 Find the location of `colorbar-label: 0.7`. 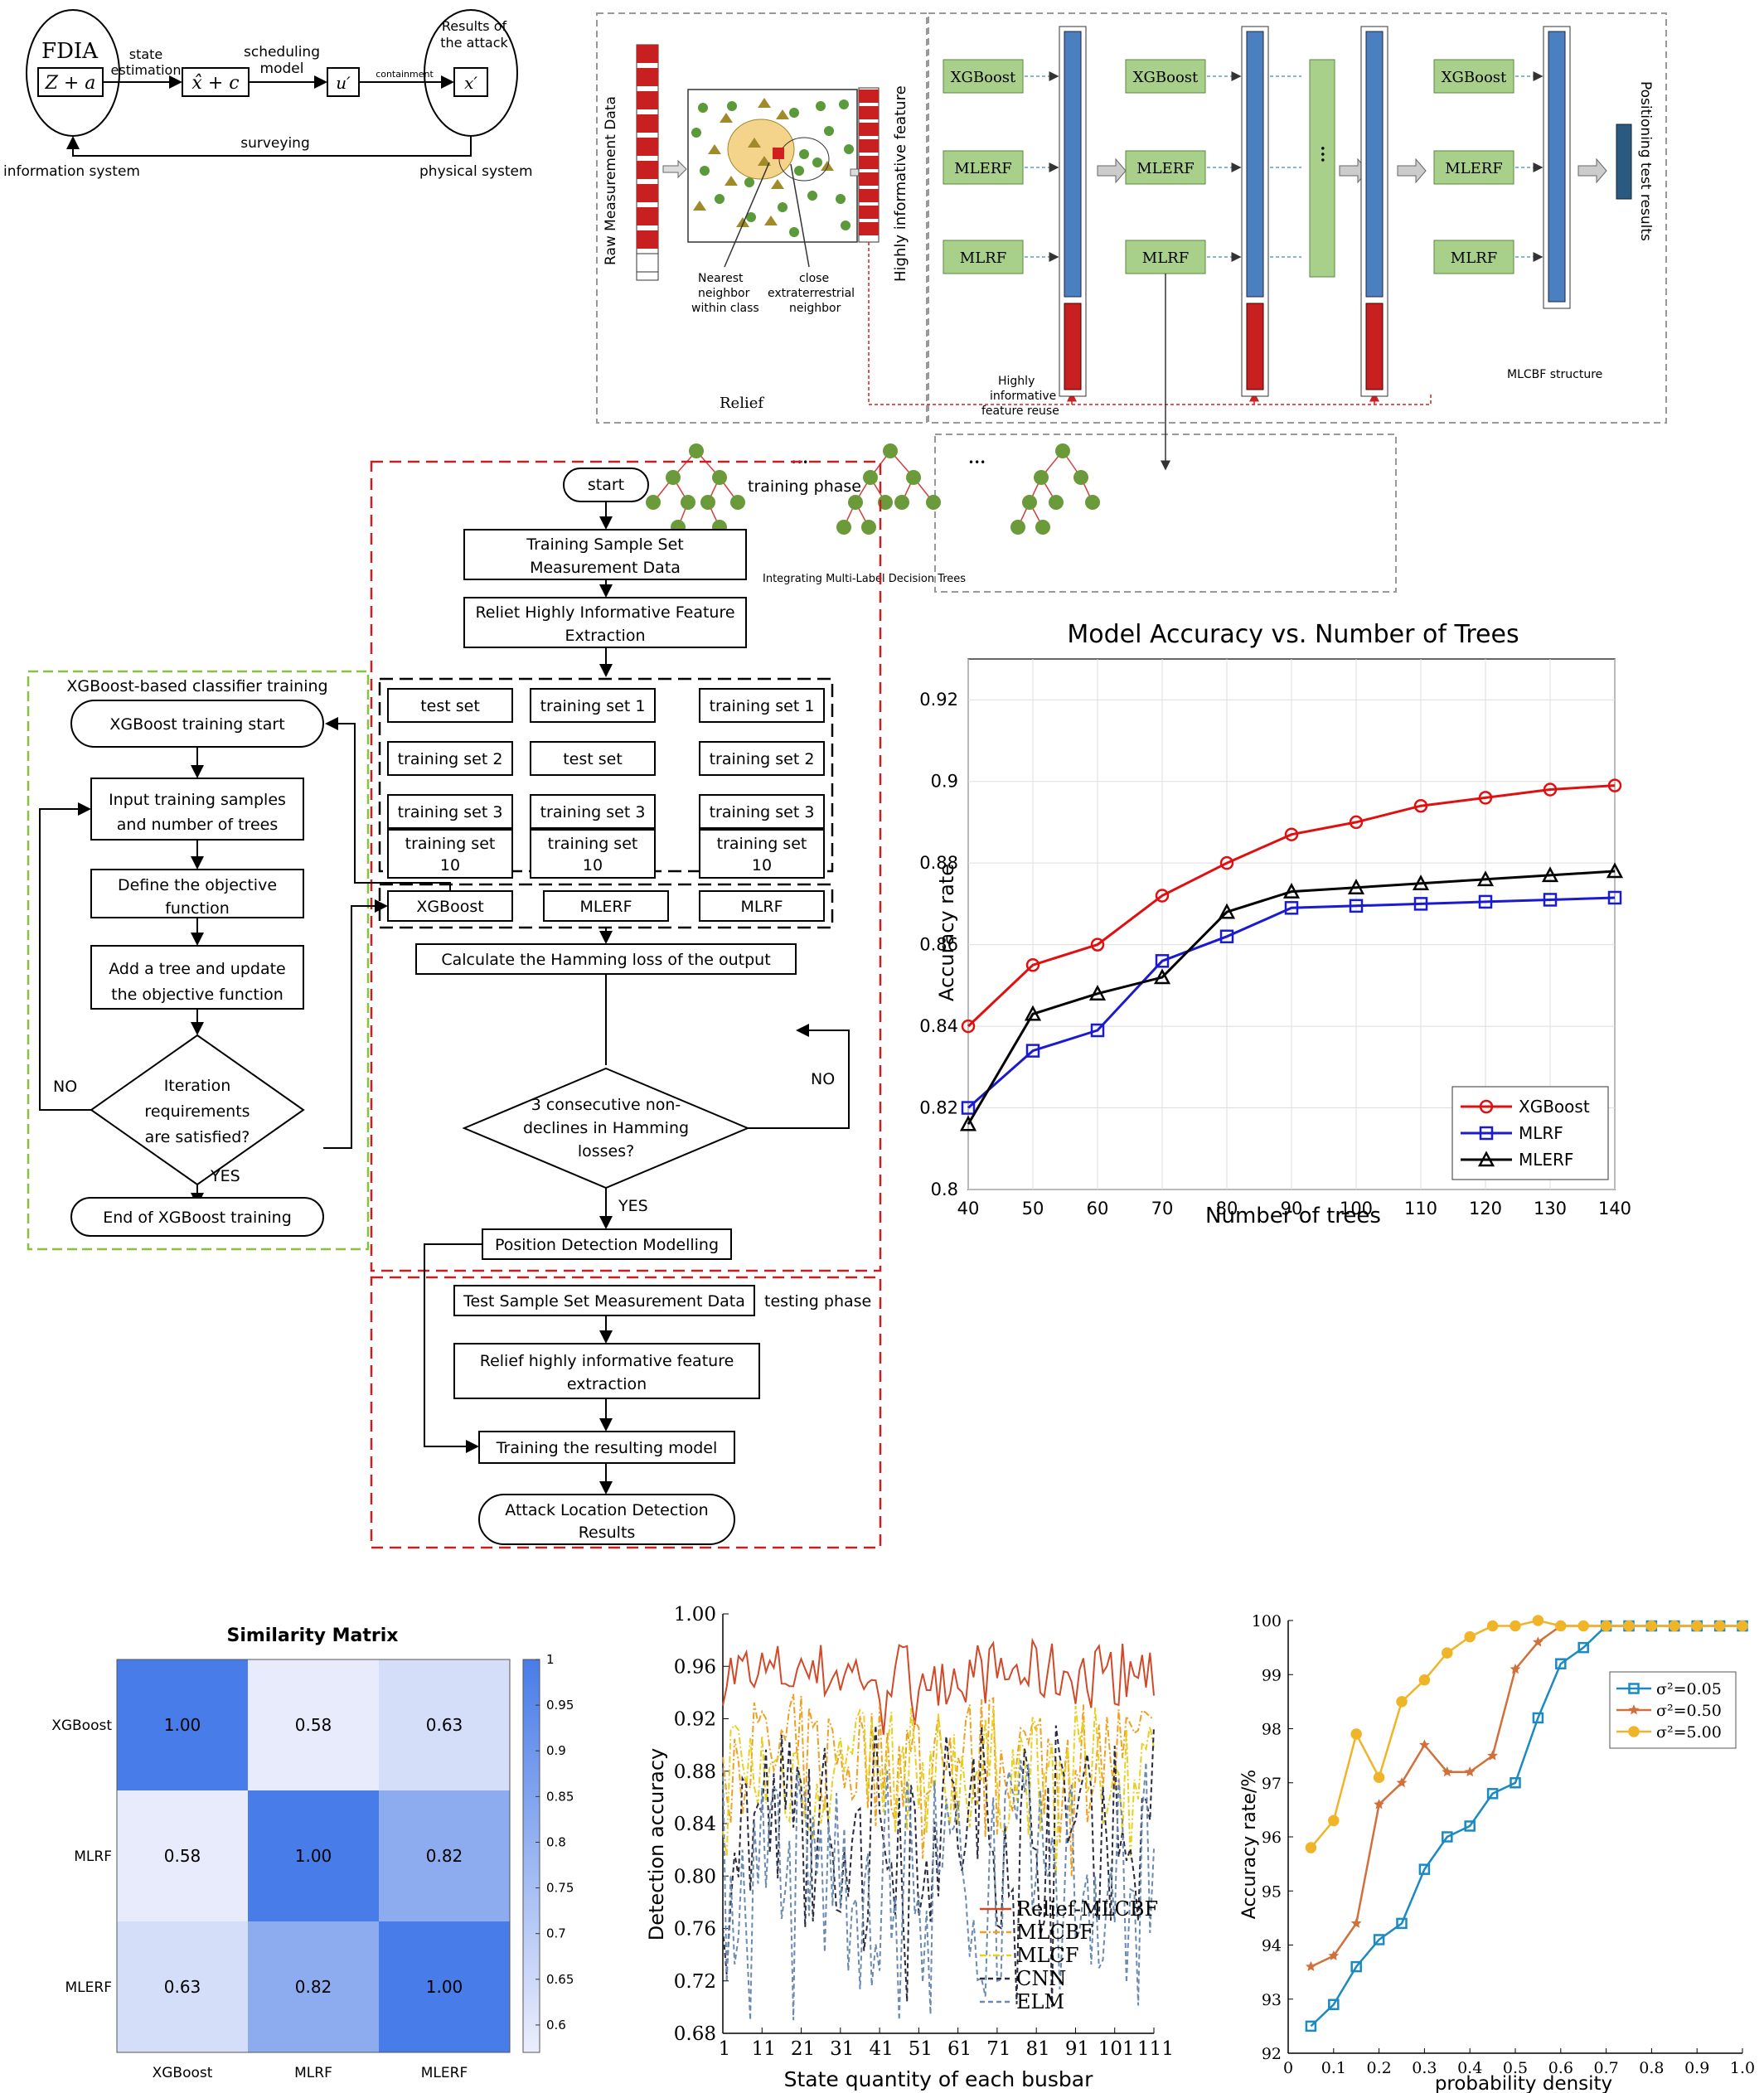

colorbar-label: 0.7 is located at coordinates (556, 1933).